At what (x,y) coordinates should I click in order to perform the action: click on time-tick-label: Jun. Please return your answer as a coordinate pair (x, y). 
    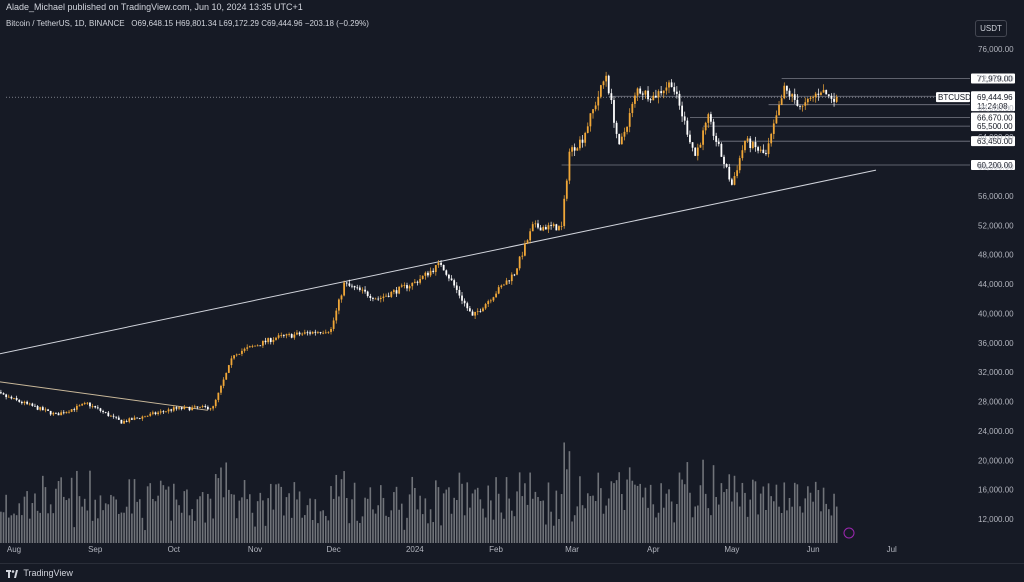
    Looking at the image, I should click on (813, 549).